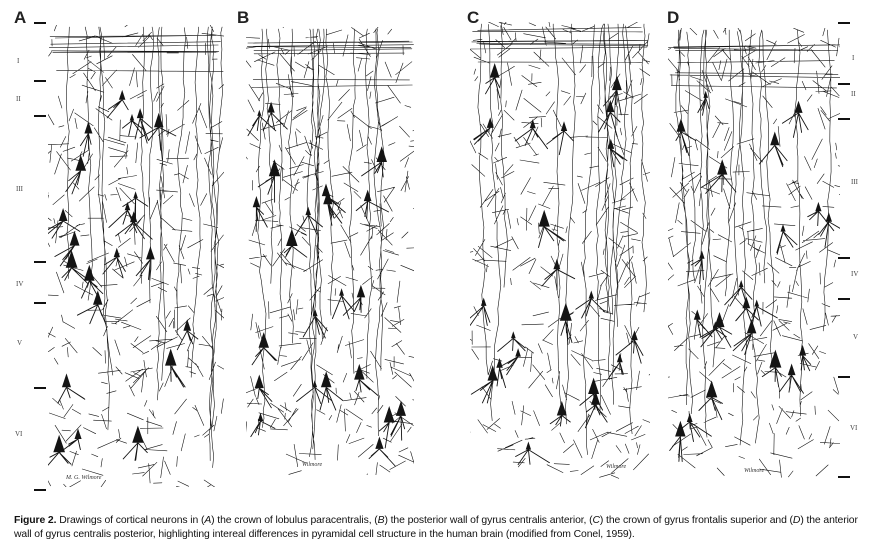  Describe the element at coordinates (243, 17) in the screenshot. I see `panel-letter-b: B` at that location.